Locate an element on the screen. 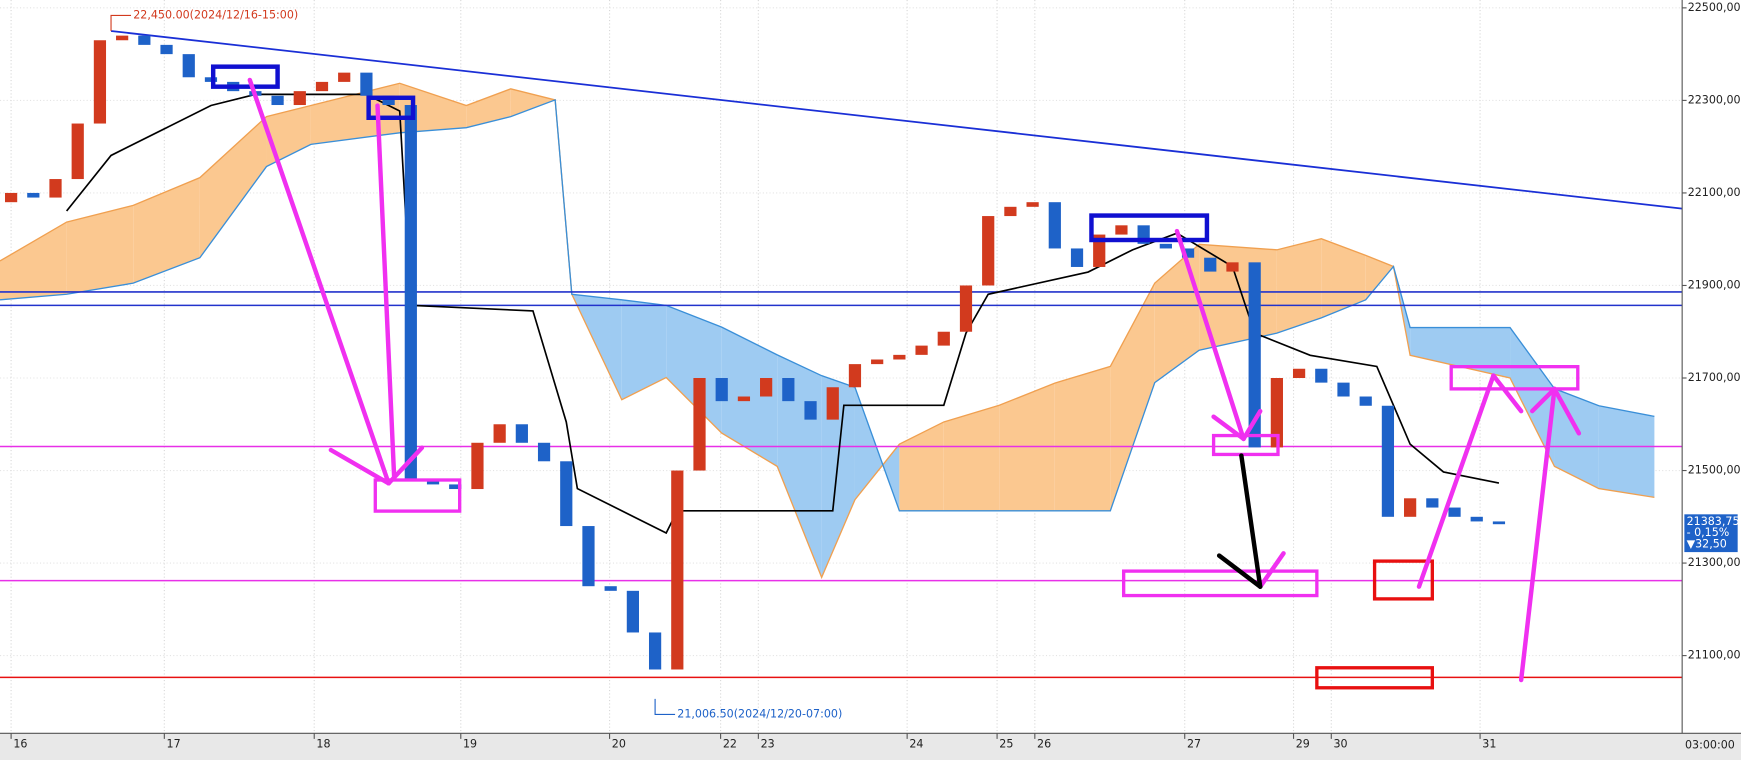 The width and height of the screenshot is (1741, 760). x-tick-label: 31 is located at coordinates (1489, 743).